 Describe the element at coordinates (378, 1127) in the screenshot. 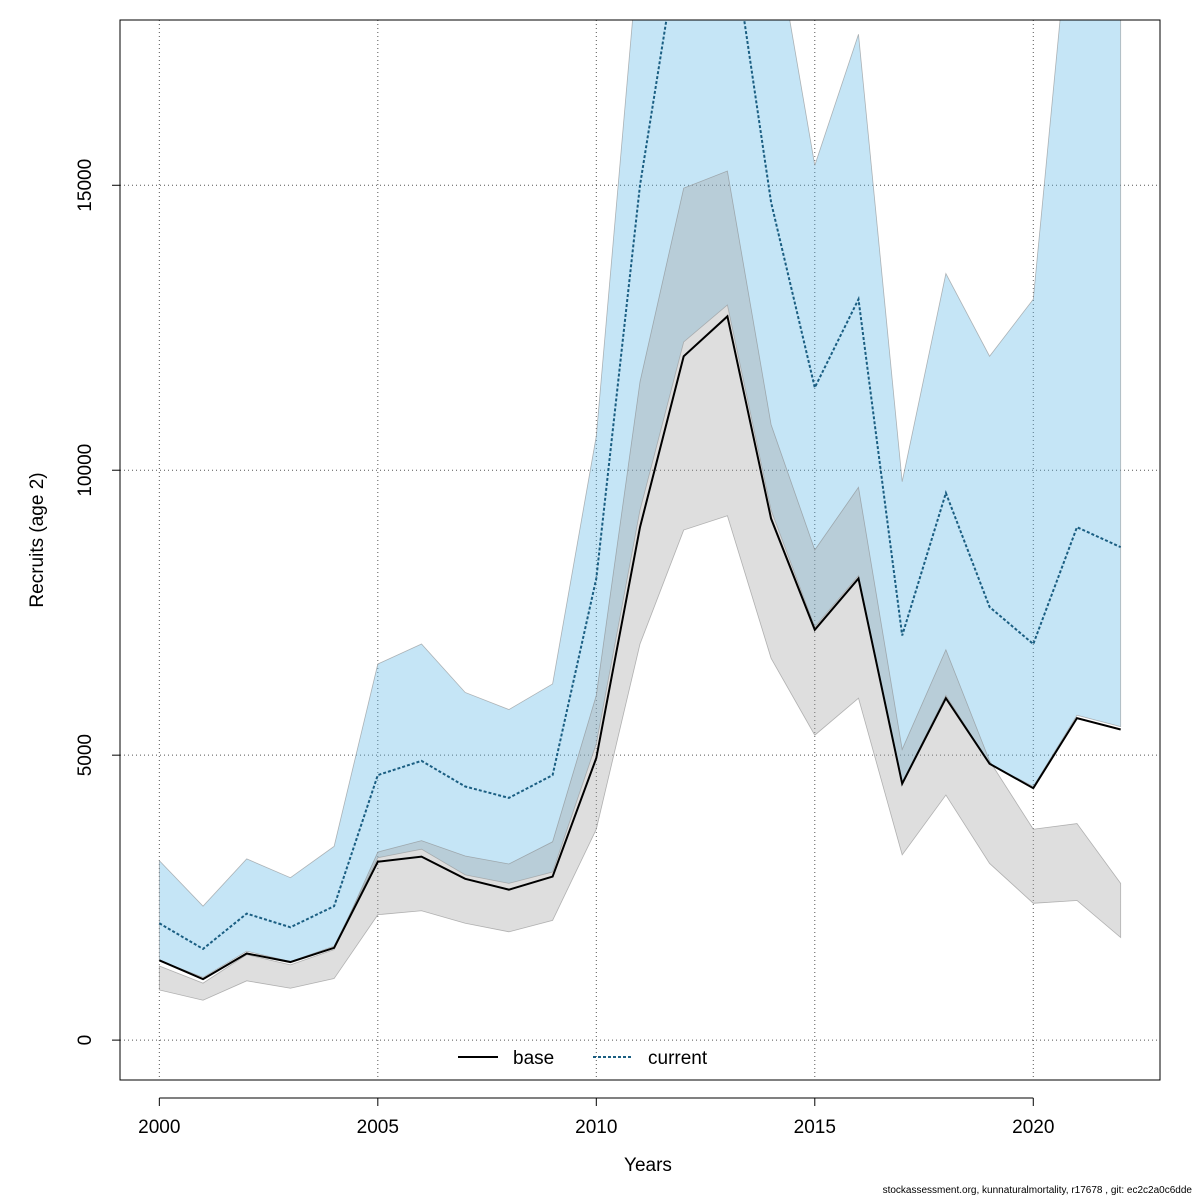

I see `x-tick-label-2005: 2005` at that location.